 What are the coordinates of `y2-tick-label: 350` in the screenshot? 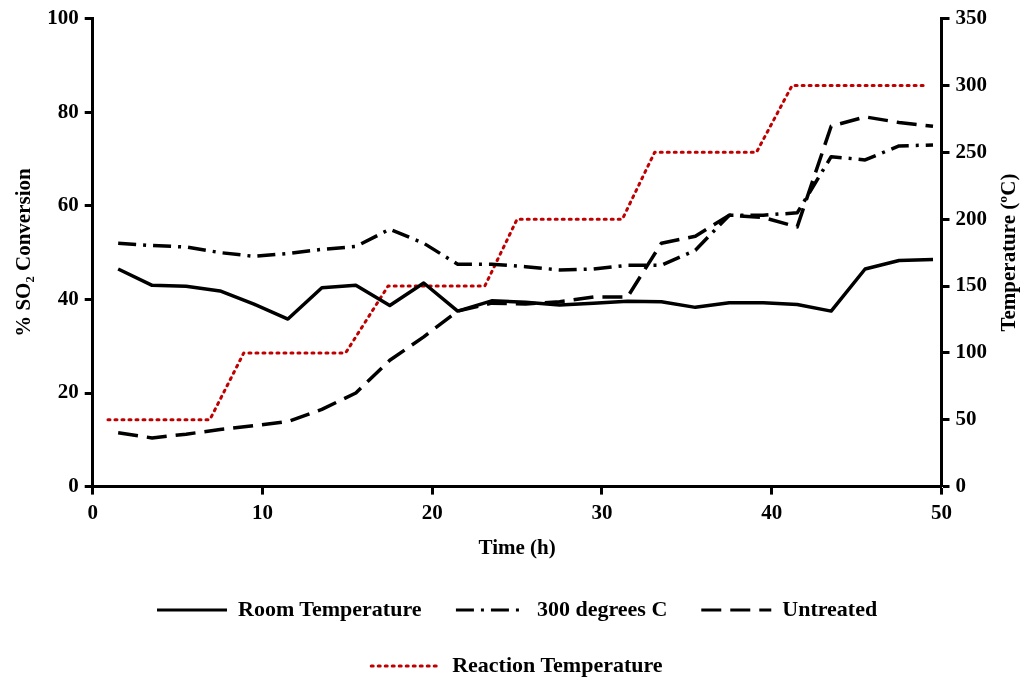 It's located at (971, 17).